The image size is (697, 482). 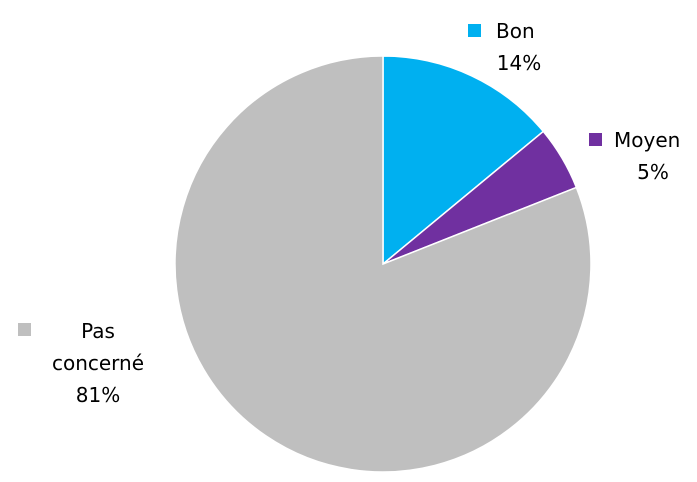 I want to click on slice-value-bon: 14%, so click(x=519, y=63).